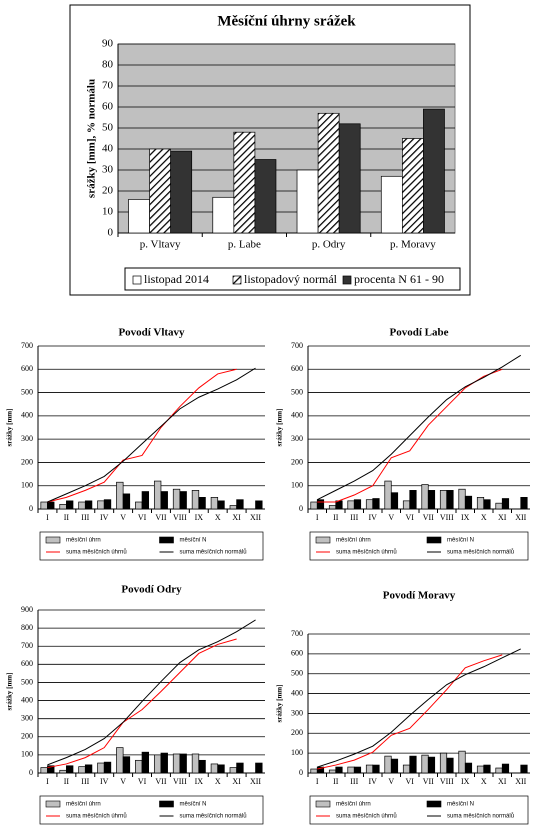  Describe the element at coordinates (255, 517) in the screenshot. I see `x-tick-label: XII` at that location.